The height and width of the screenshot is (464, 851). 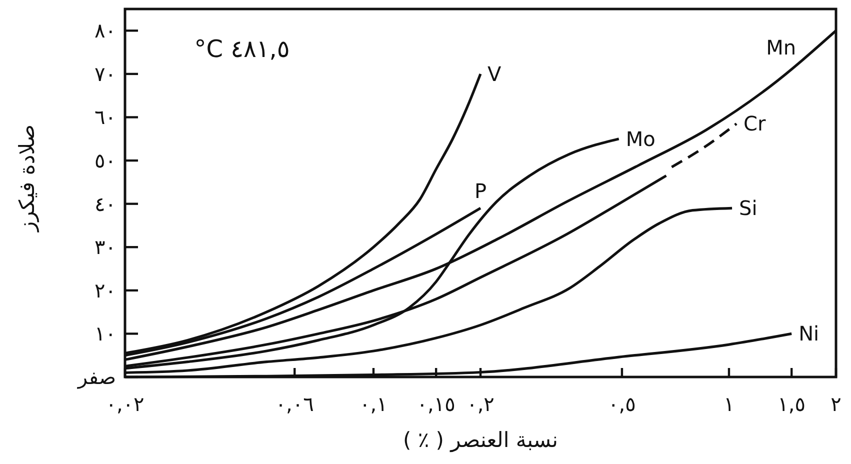 I want to click on annotations: °C ٤٨١,٥, so click(x=242, y=49).